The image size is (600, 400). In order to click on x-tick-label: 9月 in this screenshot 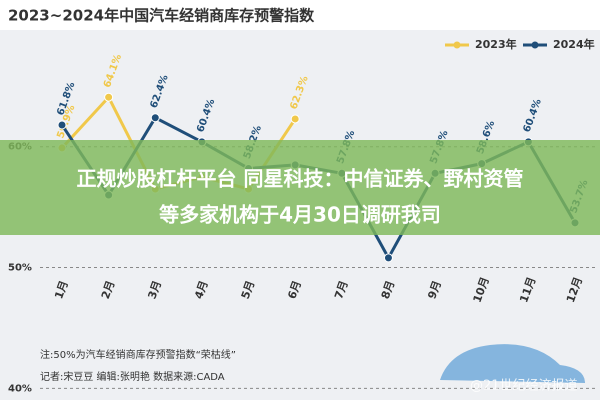, I will do `click(434, 290)`.